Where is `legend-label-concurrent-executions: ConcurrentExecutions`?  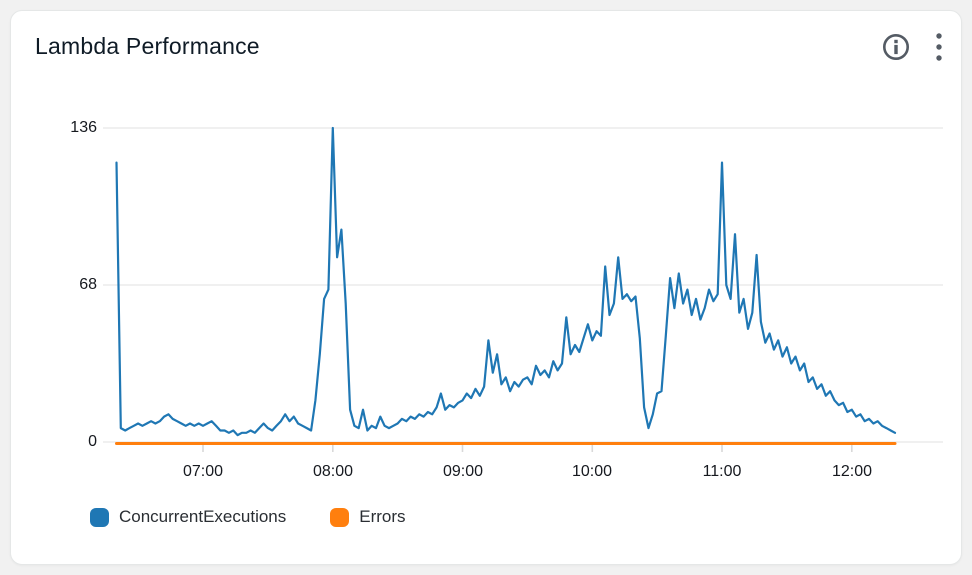 legend-label-concurrent-executions: ConcurrentExecutions is located at coordinates (203, 516).